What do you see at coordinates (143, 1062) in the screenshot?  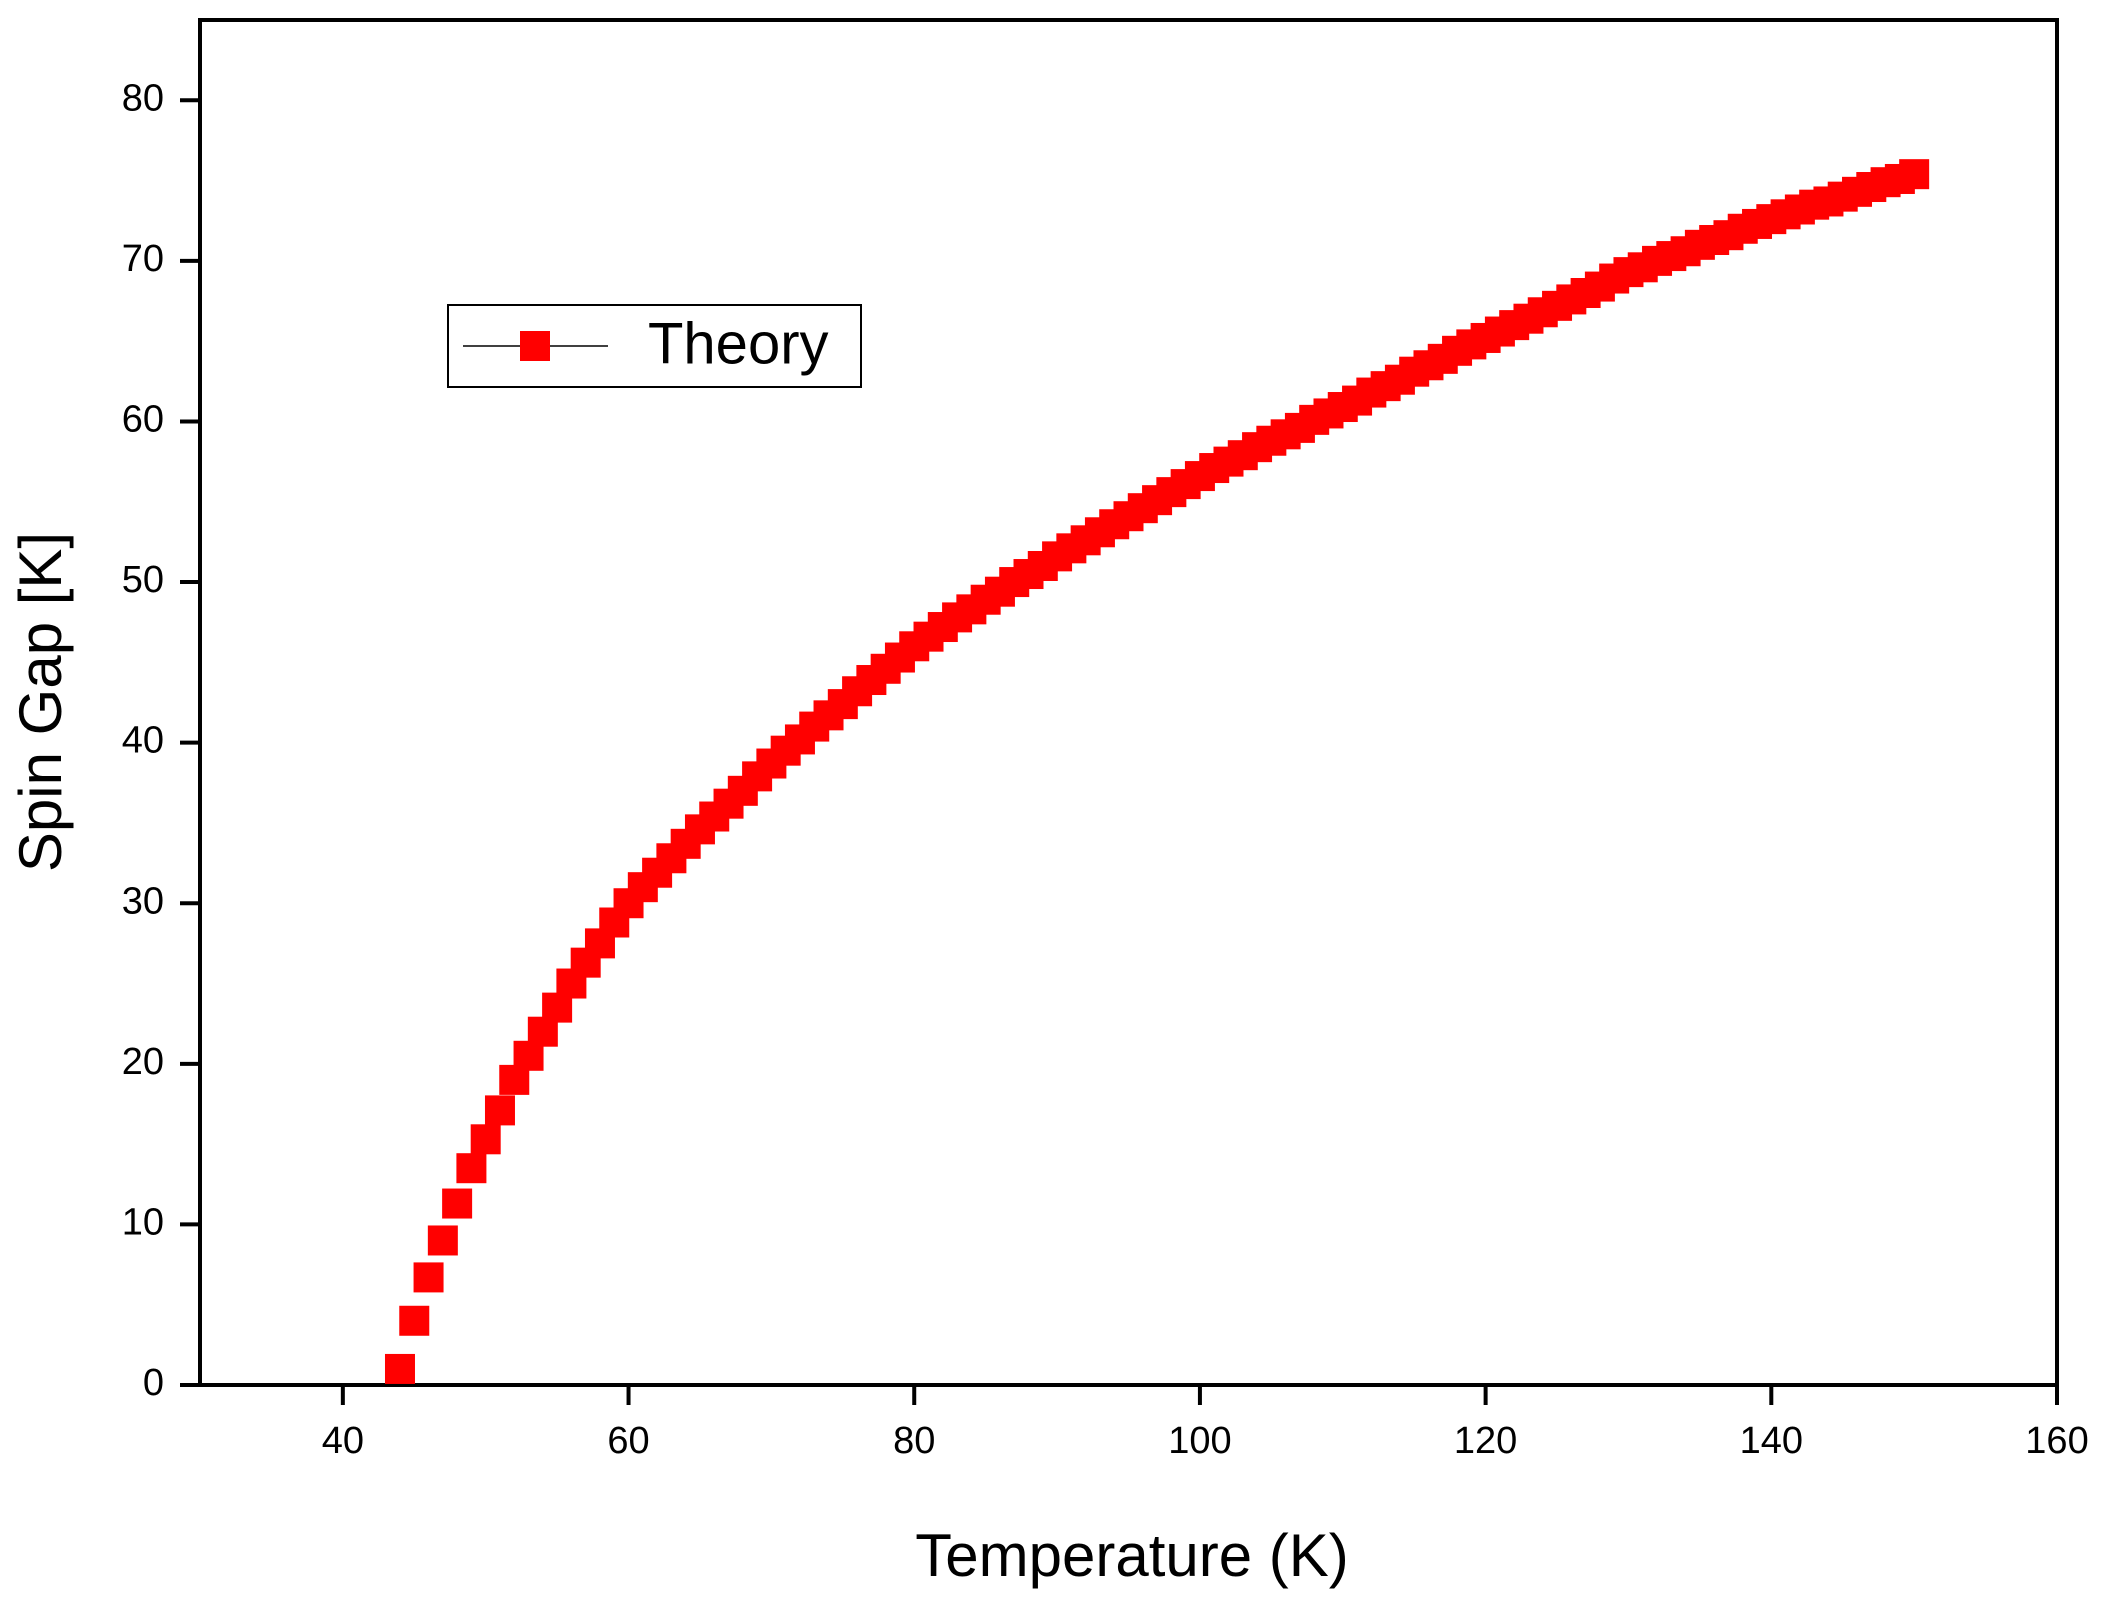 I see `y-tick-label: 20` at bounding box center [143, 1062].